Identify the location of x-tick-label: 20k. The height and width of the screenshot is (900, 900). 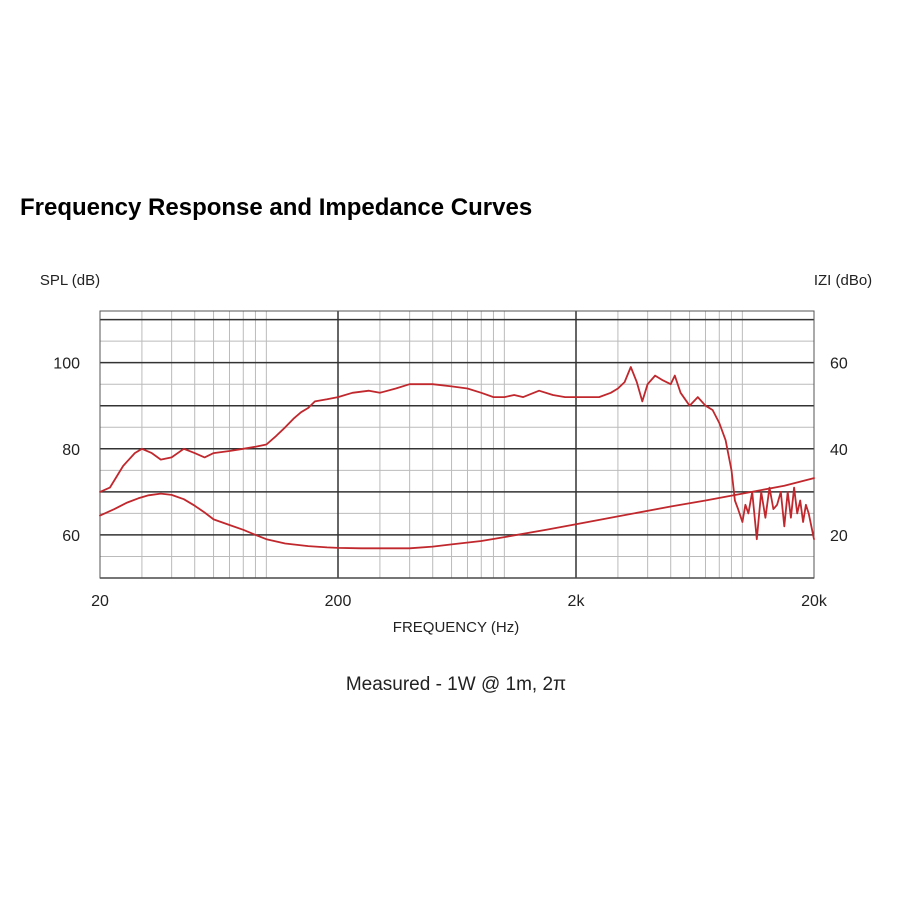
(814, 601).